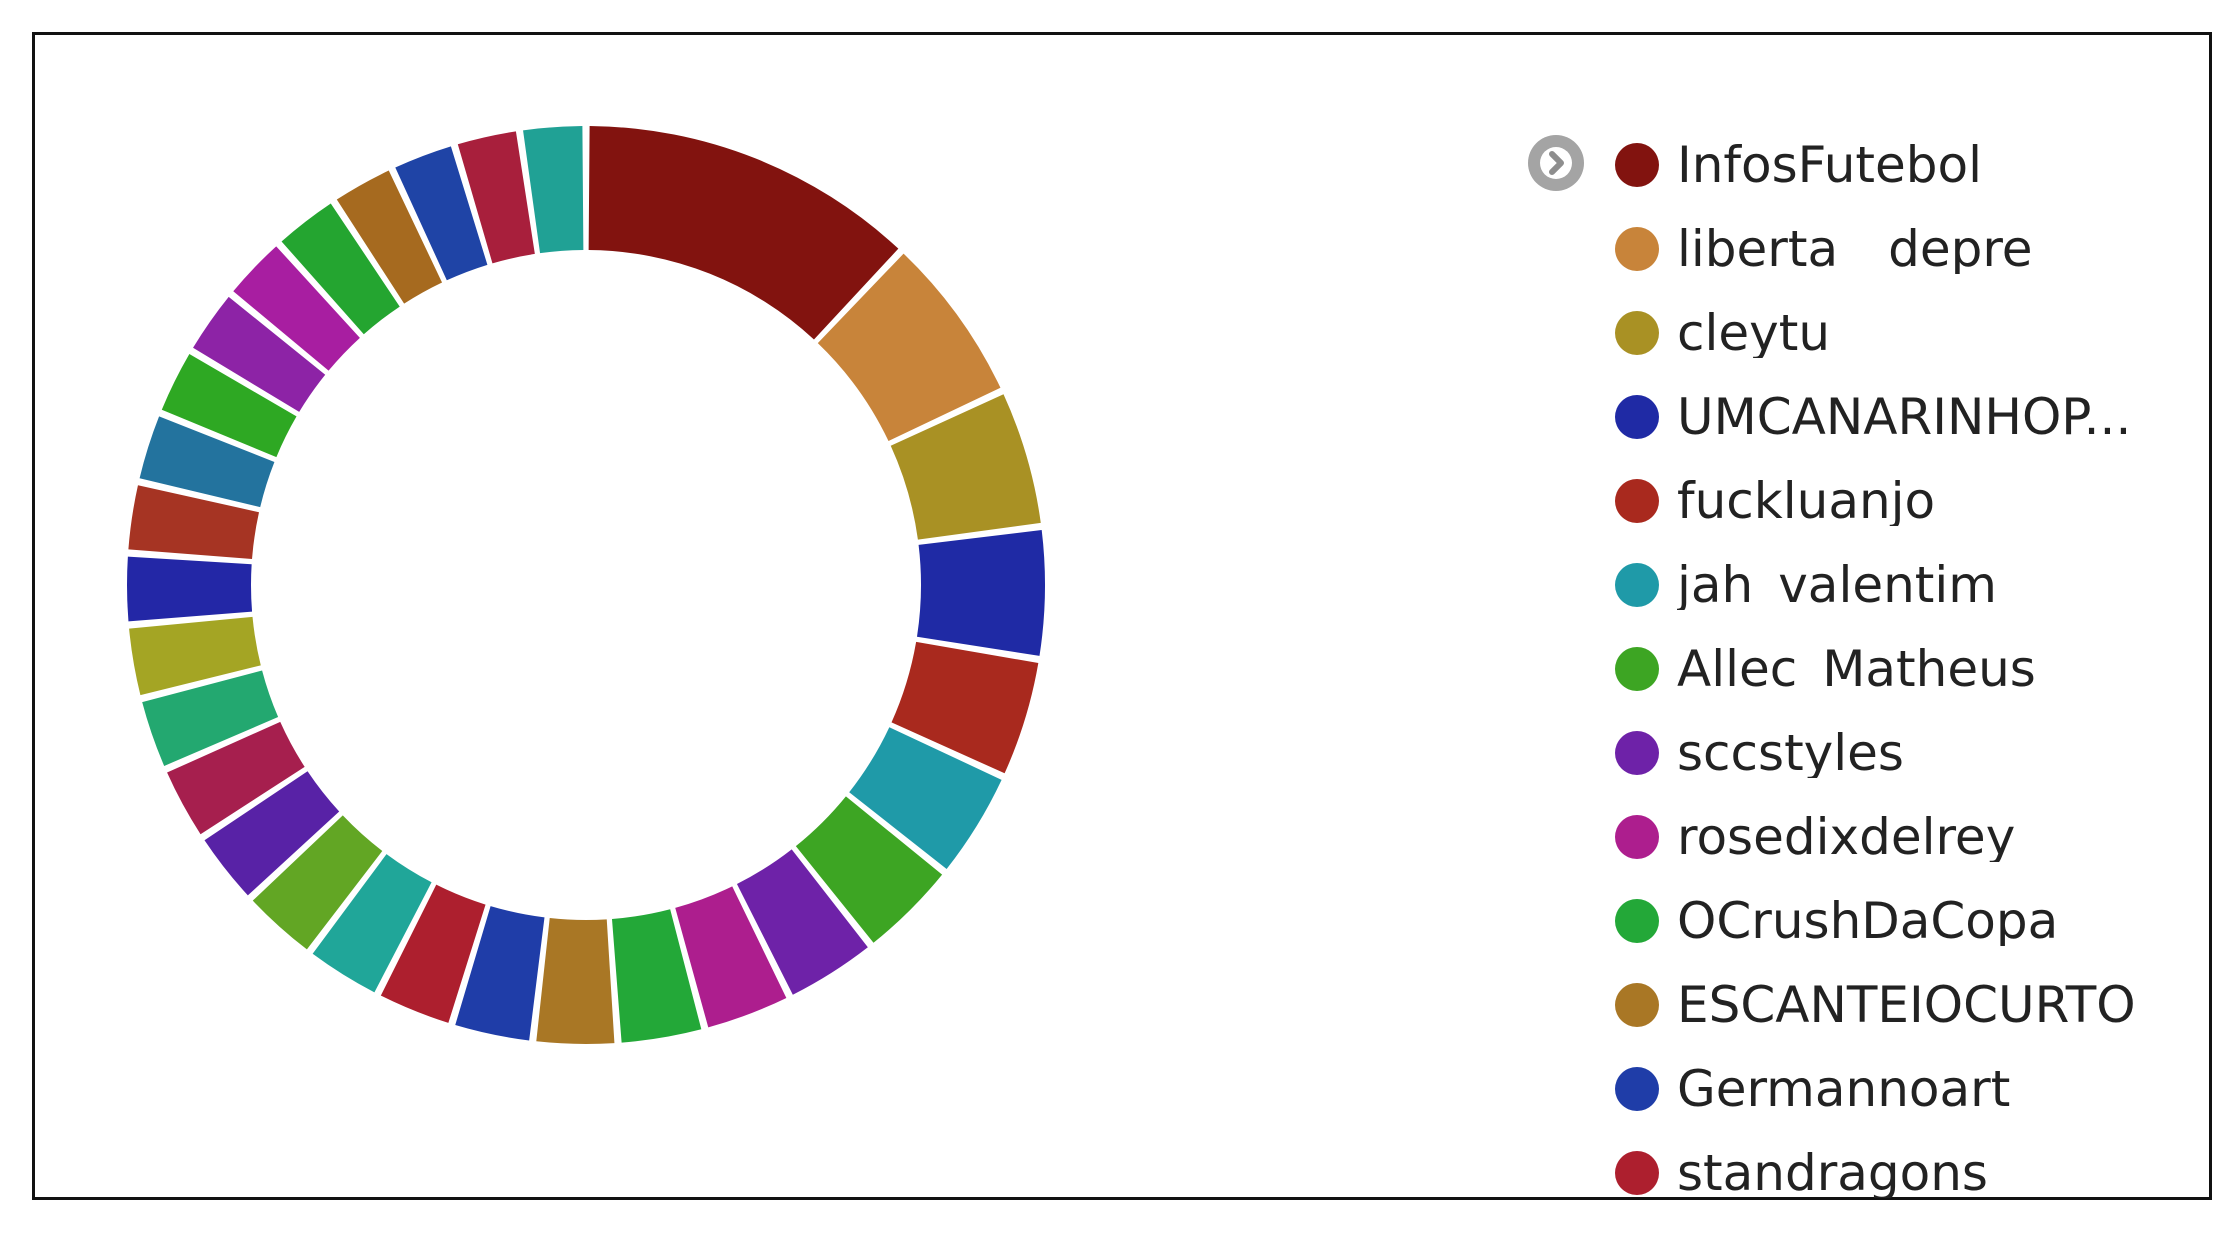  What do you see at coordinates (1875, 333) in the screenshot?
I see `legend-item: cleytu` at bounding box center [1875, 333].